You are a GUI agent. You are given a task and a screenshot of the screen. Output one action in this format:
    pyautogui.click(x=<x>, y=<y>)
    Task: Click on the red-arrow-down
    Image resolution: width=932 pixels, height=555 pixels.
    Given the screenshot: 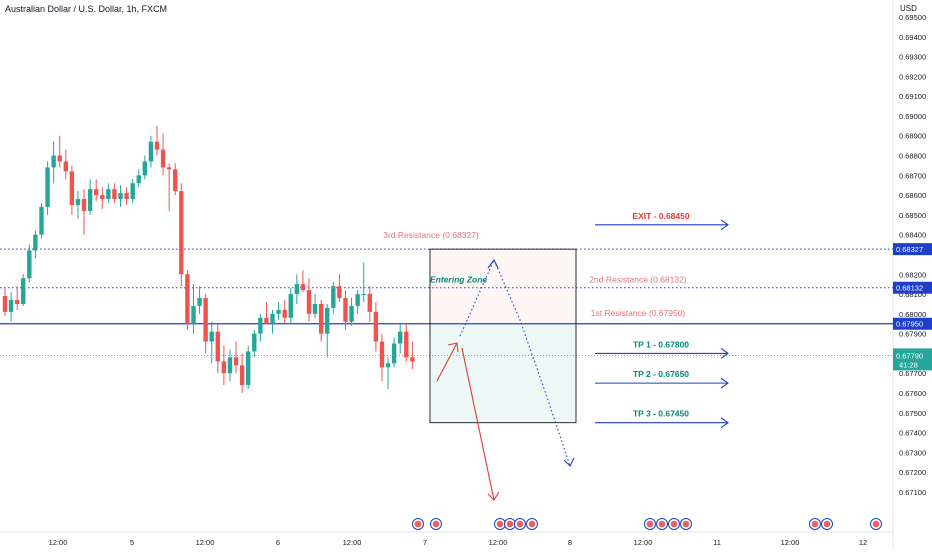 What is the action you would take?
    pyautogui.click(x=478, y=424)
    